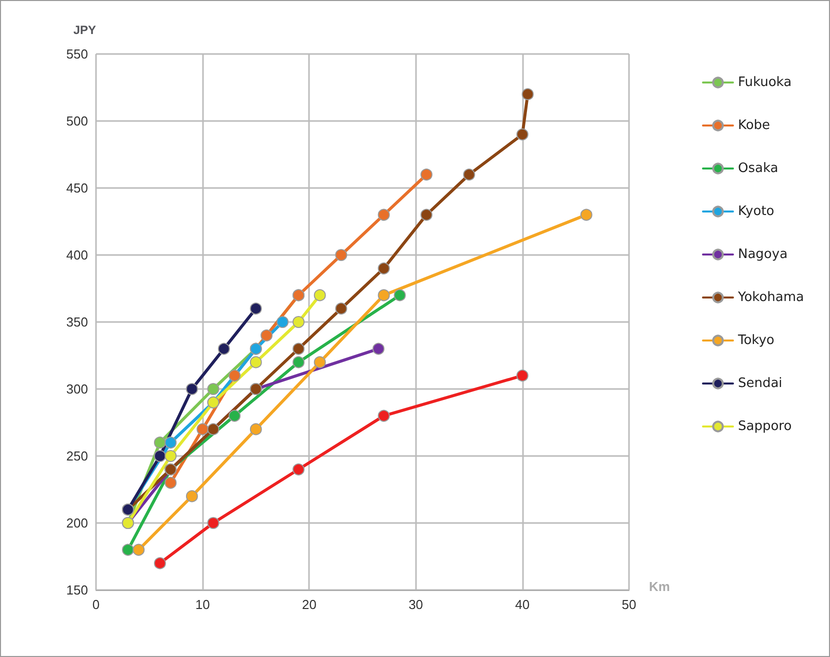  I want to click on y-tick-label: 550, so click(77, 54).